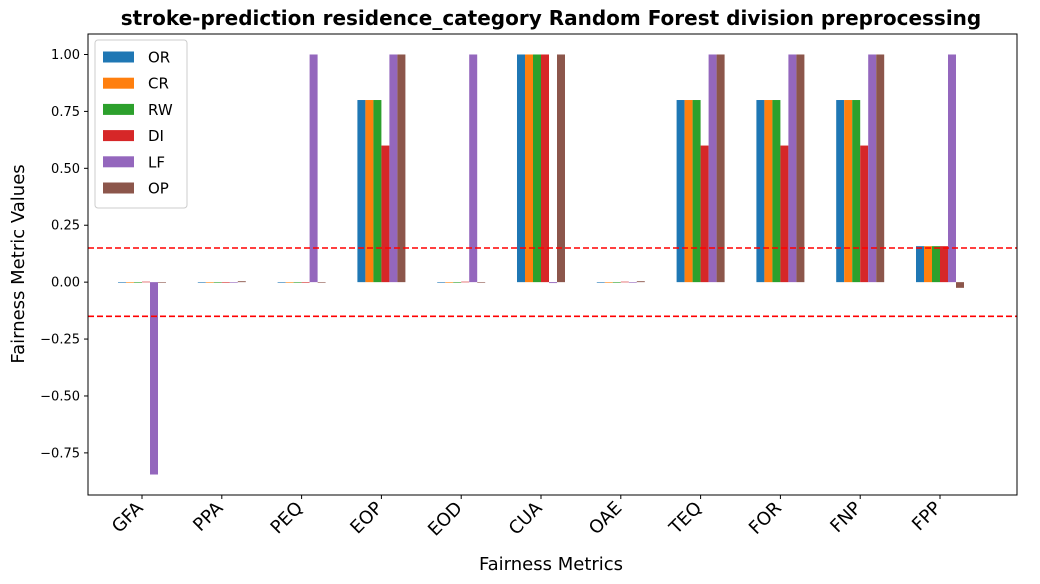 This screenshot has height=584, width=1040. I want to click on bar-cr-cua, so click(529, 168).